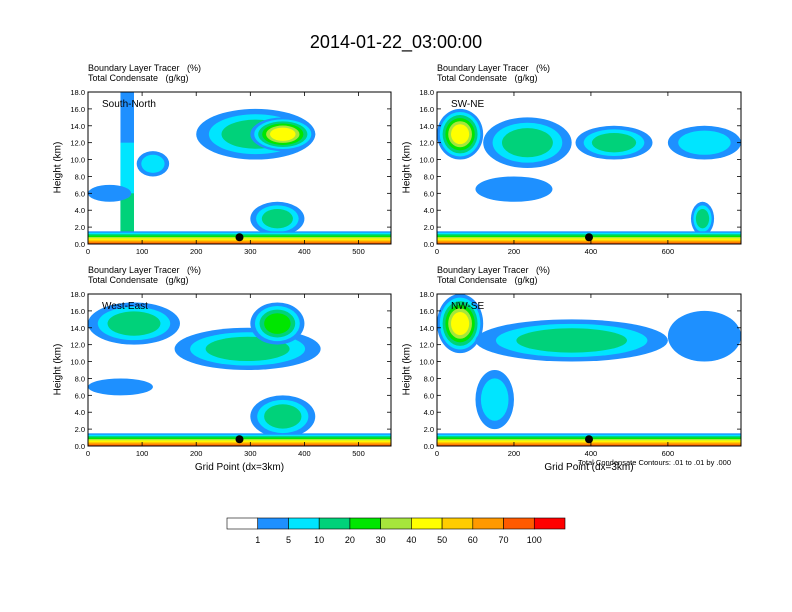  I want to click on colorbar-label: 40, so click(411, 540).